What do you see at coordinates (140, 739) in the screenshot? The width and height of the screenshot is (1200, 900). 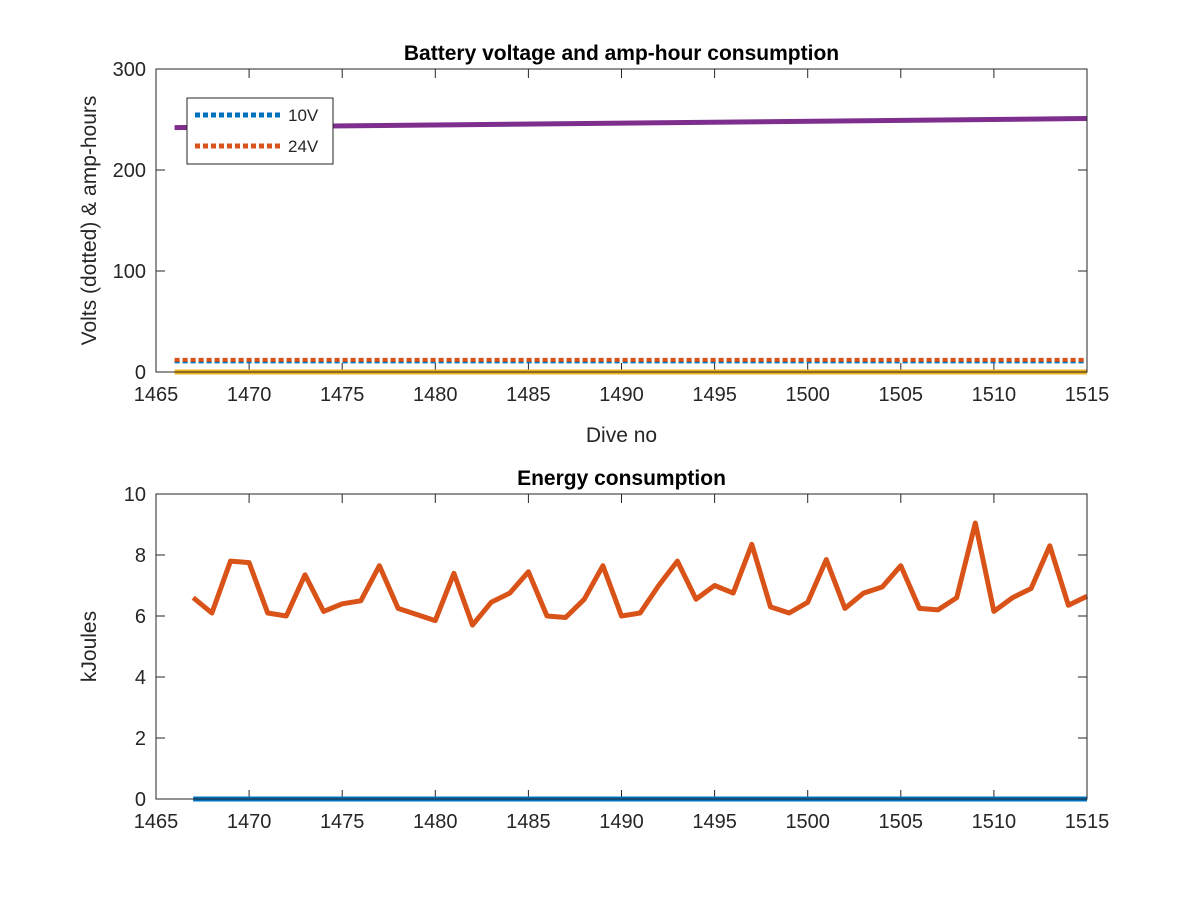 I see `y-tick-label: 2` at bounding box center [140, 739].